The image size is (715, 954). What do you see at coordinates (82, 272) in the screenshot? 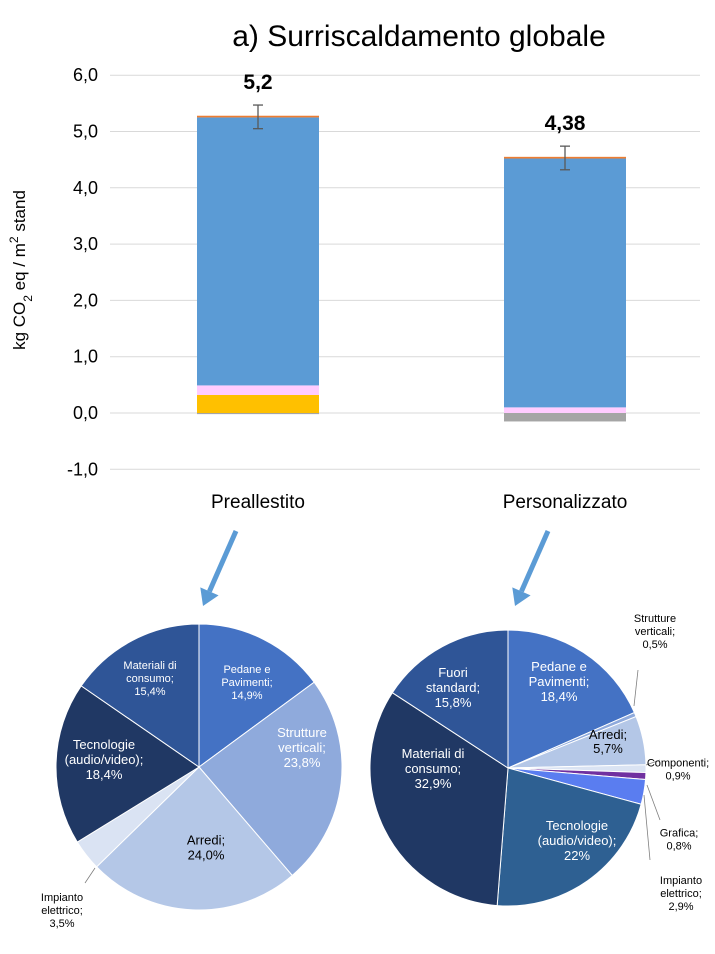
I see `y-tick-labels: -1,0 0,0 1,0 2,0 3,0 4,0 5,0 6,0` at bounding box center [82, 272].